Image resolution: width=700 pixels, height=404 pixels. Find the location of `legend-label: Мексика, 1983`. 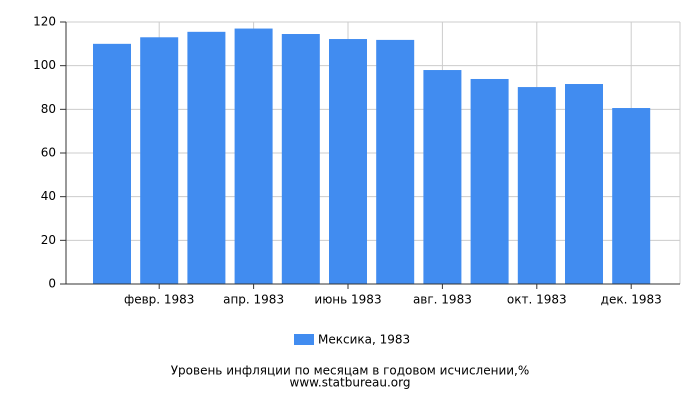

legend-label: Мексика, 1983 is located at coordinates (364, 340).